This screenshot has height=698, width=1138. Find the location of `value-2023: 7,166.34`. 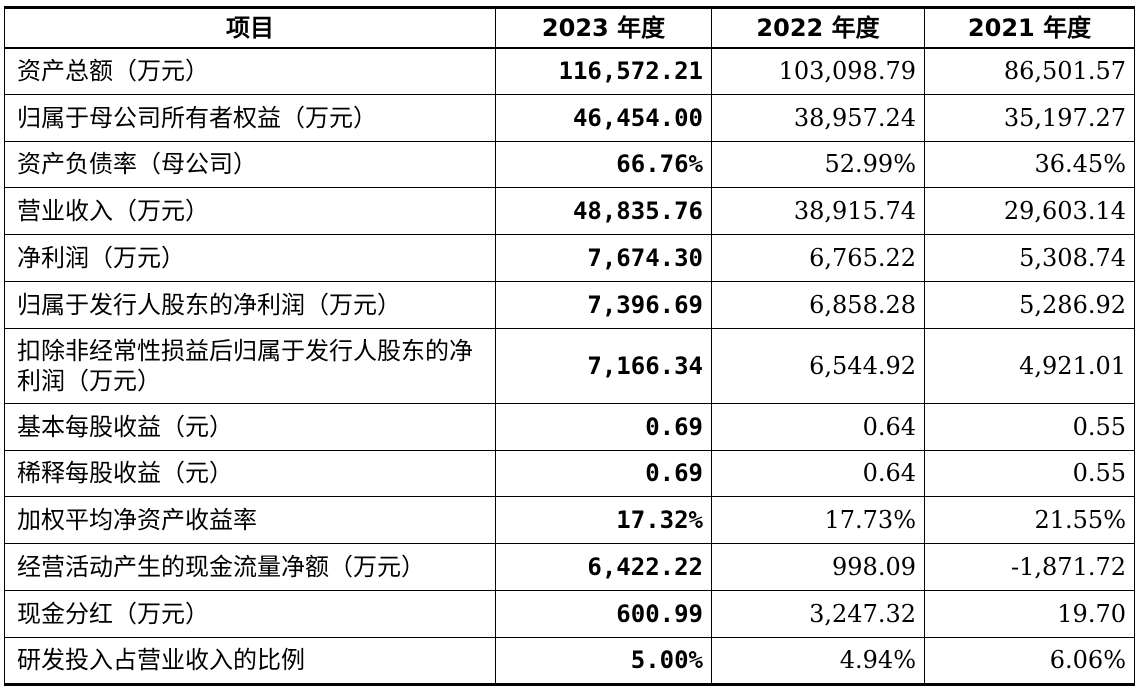

value-2023: 7,166.34 is located at coordinates (603, 366).